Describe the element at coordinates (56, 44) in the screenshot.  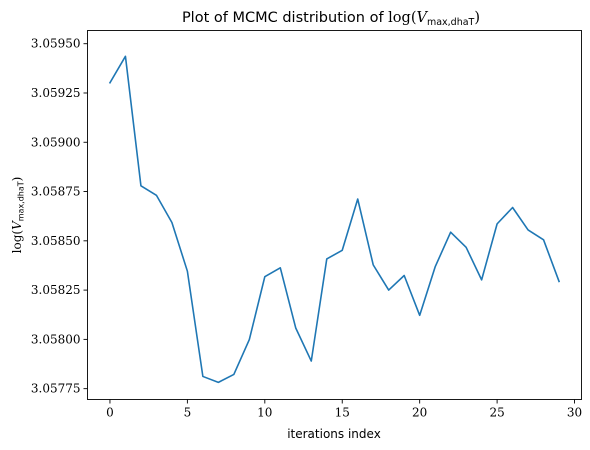
I see `y-tick-label: 3.05950` at that location.